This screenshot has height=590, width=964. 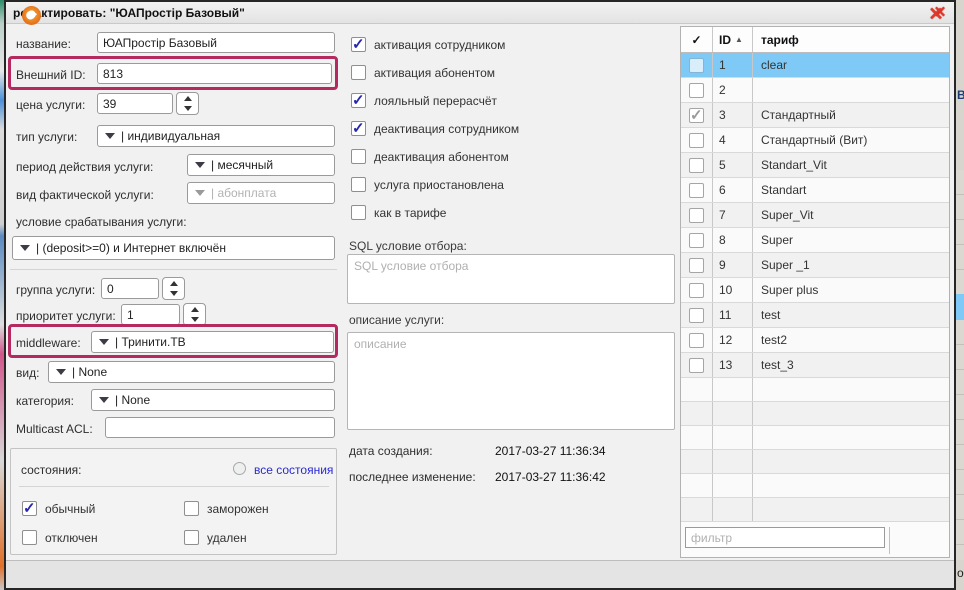 I want to click on row-id: 6, so click(x=733, y=190).